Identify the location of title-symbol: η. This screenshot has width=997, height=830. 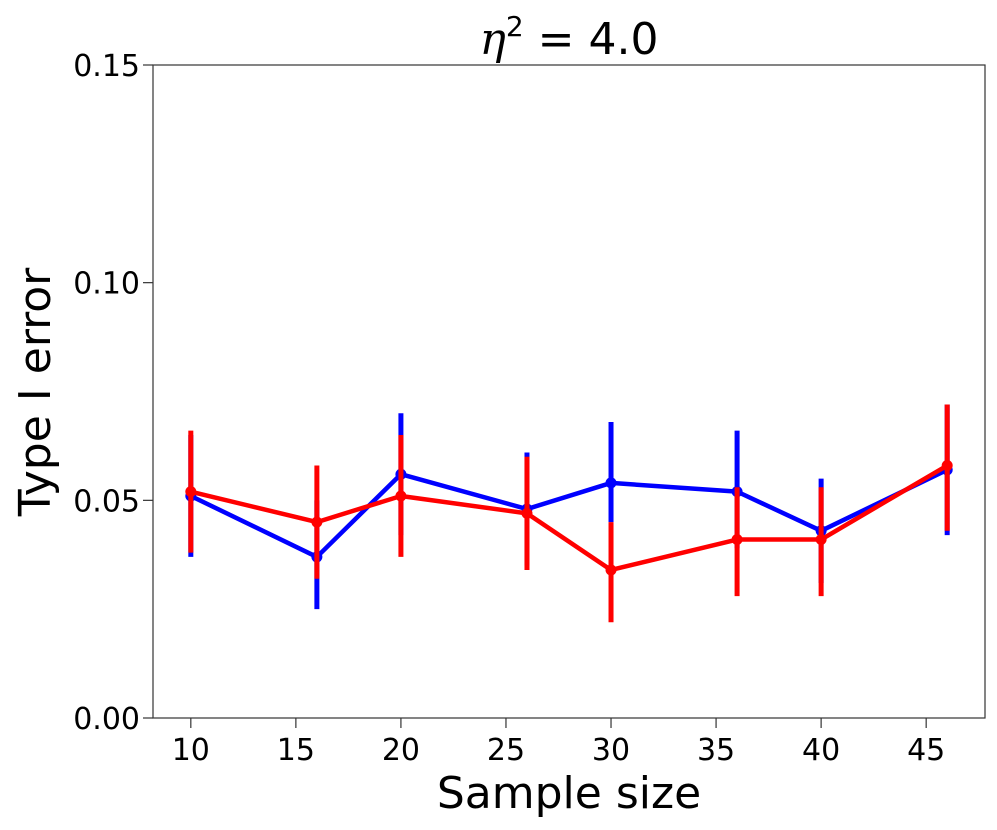
(492, 39).